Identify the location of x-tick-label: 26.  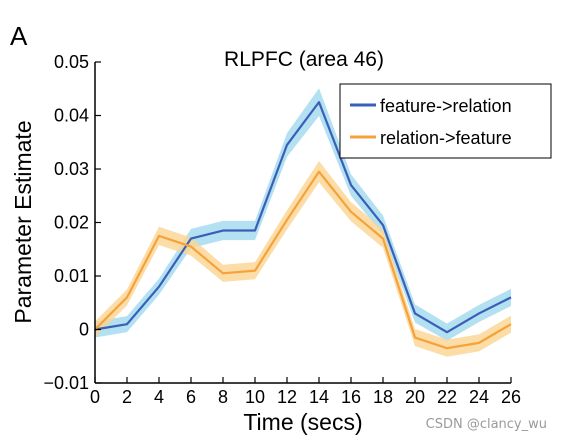
(511, 397).